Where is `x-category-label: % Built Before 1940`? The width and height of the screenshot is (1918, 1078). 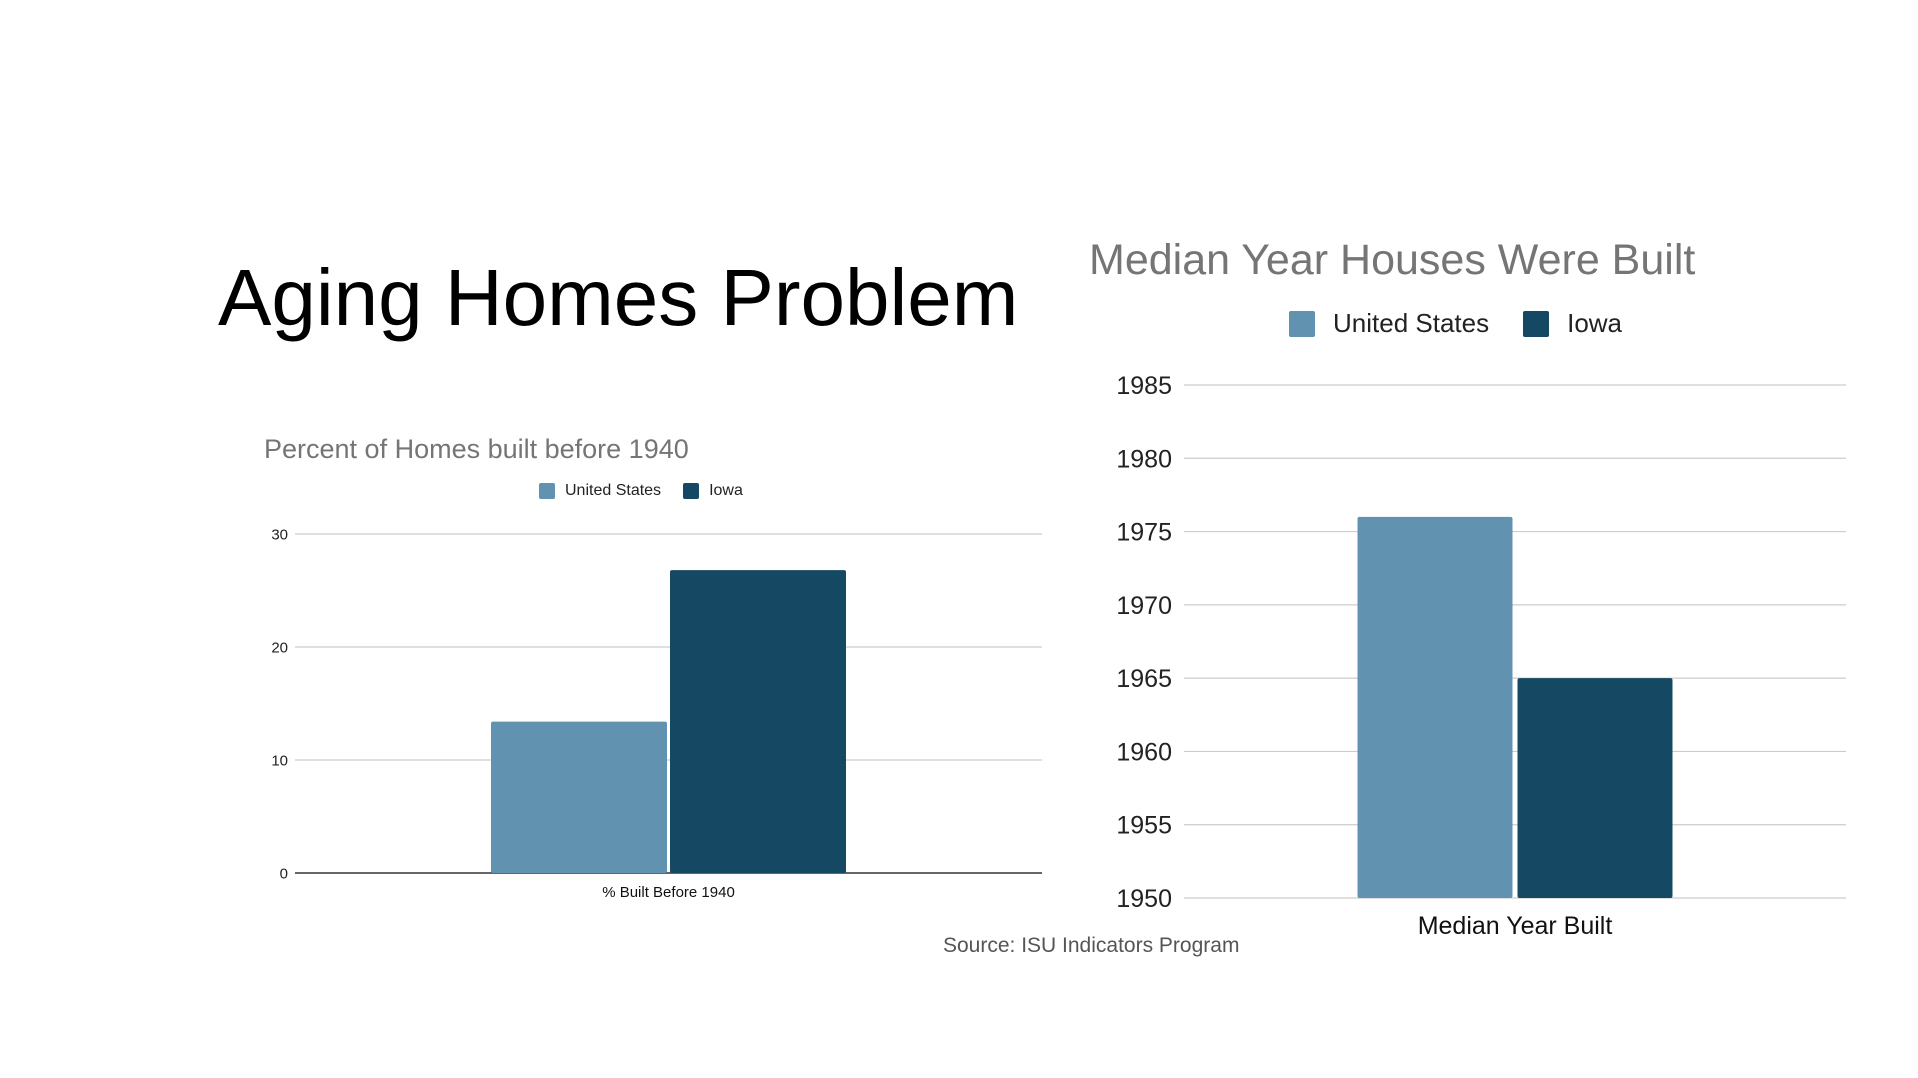
x-category-label: % Built Before 1940 is located at coordinates (668, 892).